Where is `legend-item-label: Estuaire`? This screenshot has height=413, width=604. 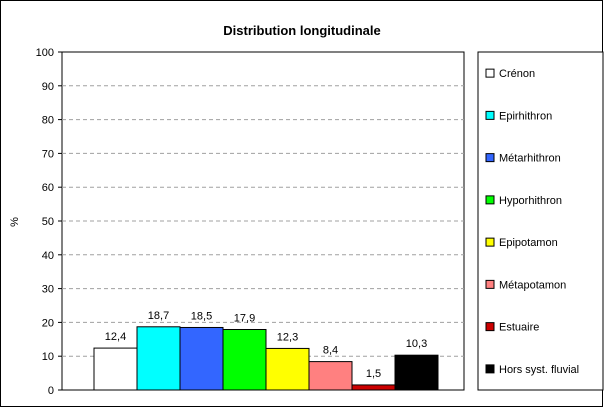
legend-item-label: Estuaire is located at coordinates (519, 328).